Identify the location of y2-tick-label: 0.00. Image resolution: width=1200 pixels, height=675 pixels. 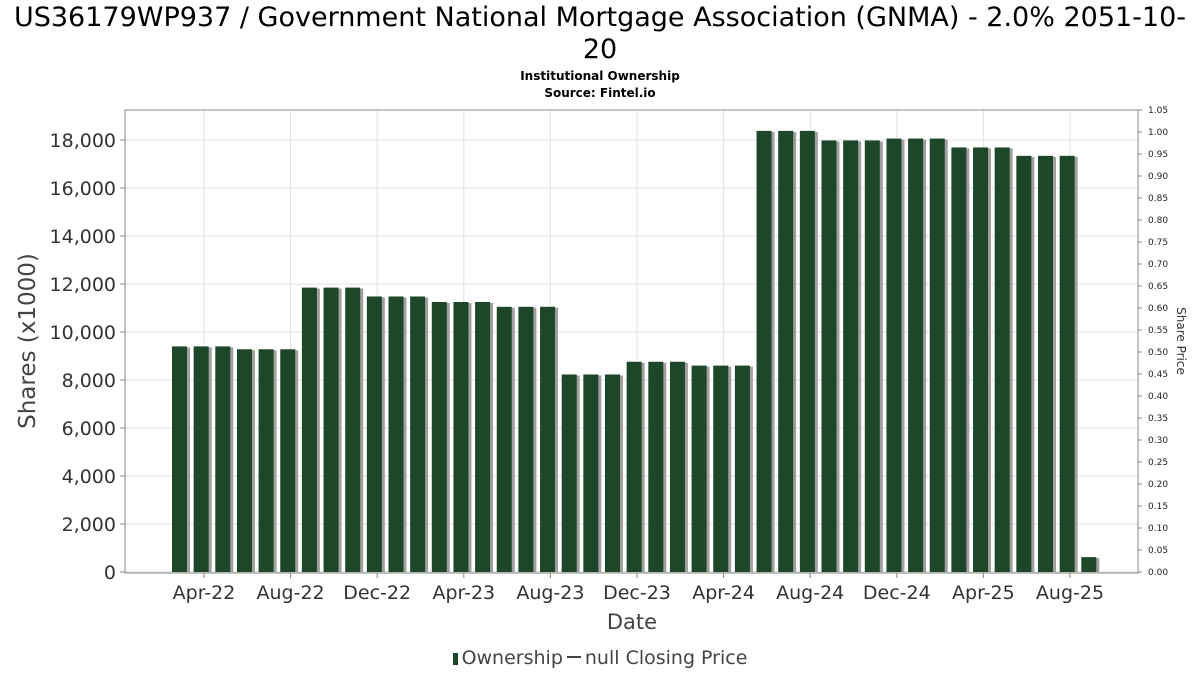
(1158, 573).